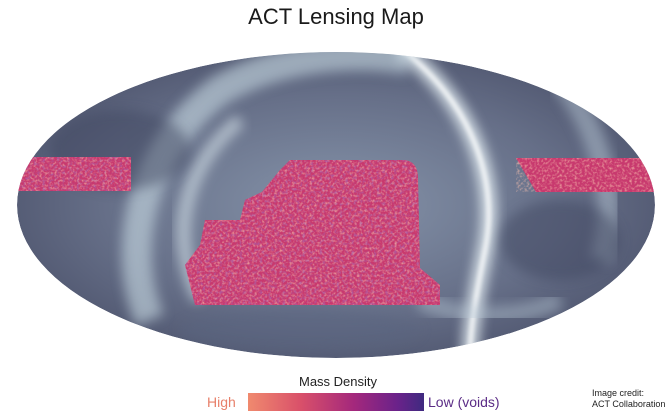  I want to click on lensing-patch-right, so click(585, 175).